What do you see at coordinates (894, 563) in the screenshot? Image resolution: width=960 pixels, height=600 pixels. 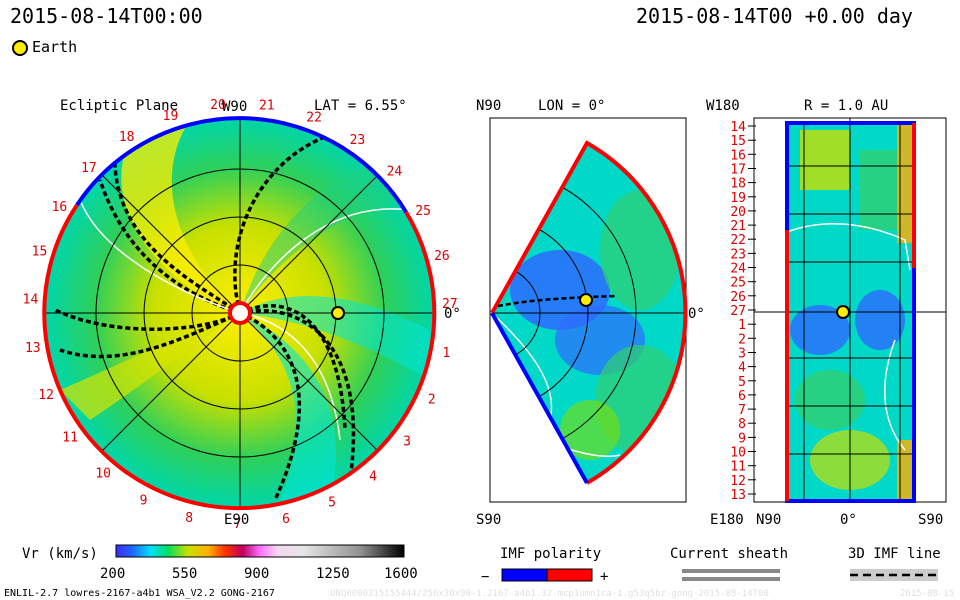 I see `imf-line-legend: 3D IMF line` at bounding box center [894, 563].